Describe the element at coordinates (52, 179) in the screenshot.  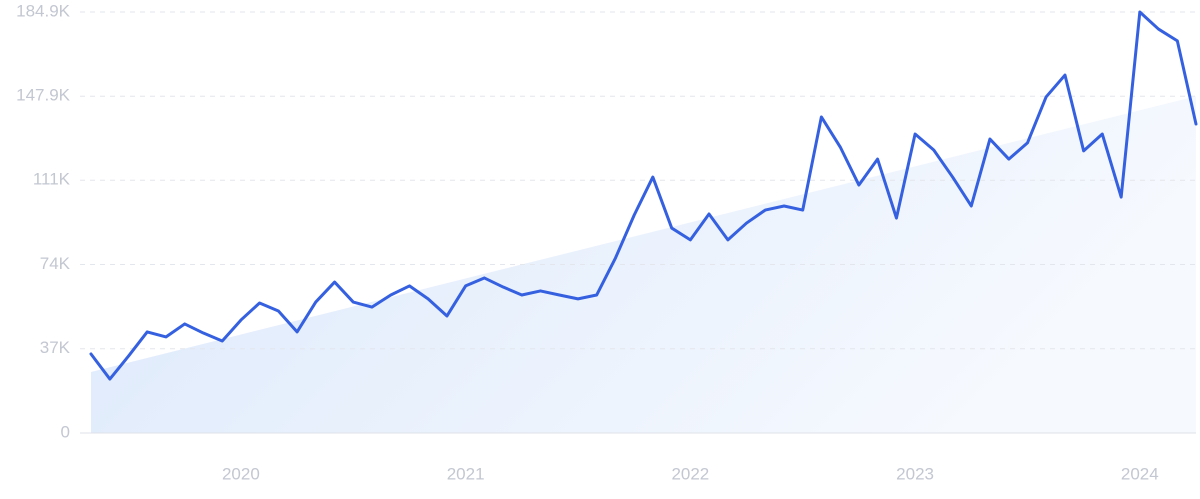
I see `y-tick-label: 111K` at that location.